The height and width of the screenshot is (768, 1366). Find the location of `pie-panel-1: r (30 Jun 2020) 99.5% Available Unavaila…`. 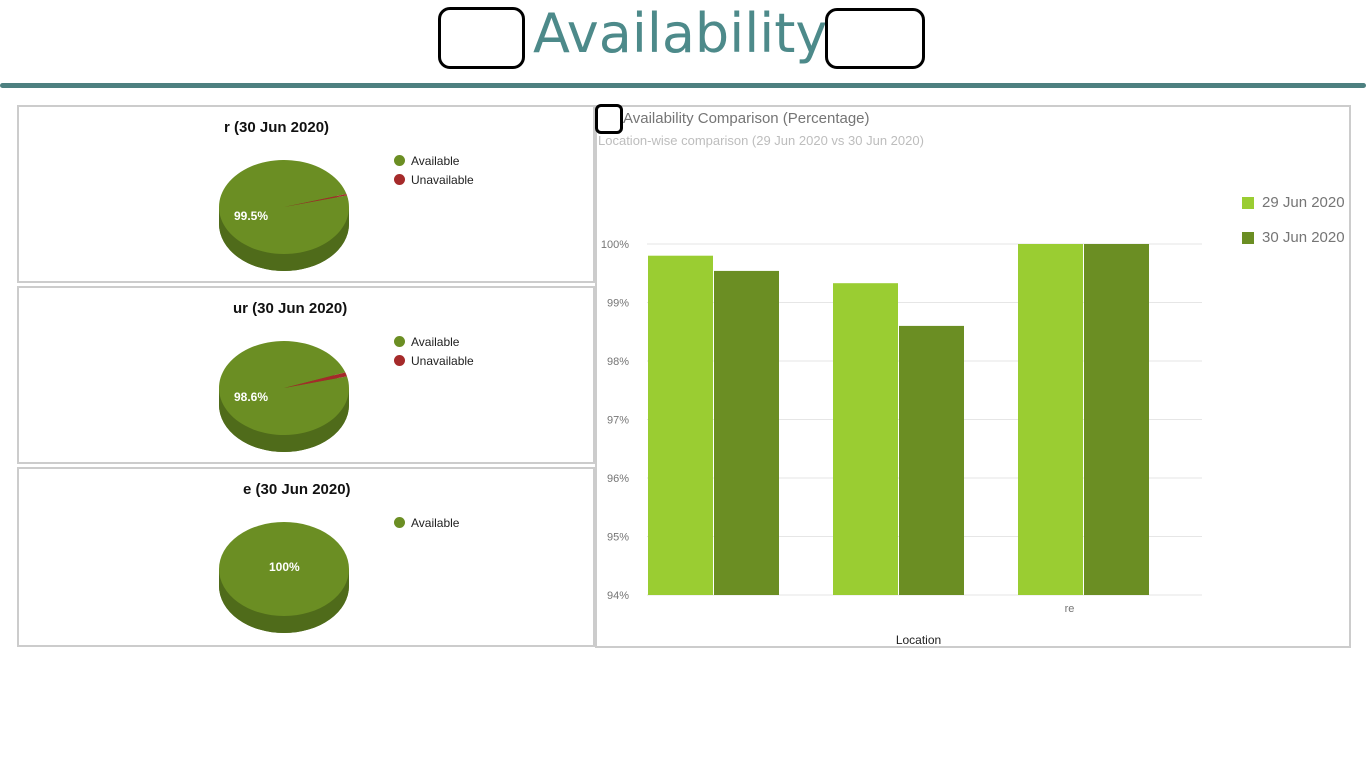

pie-panel-1: r (30 Jun 2020) 99.5% Available Unavaila… is located at coordinates (306, 194).